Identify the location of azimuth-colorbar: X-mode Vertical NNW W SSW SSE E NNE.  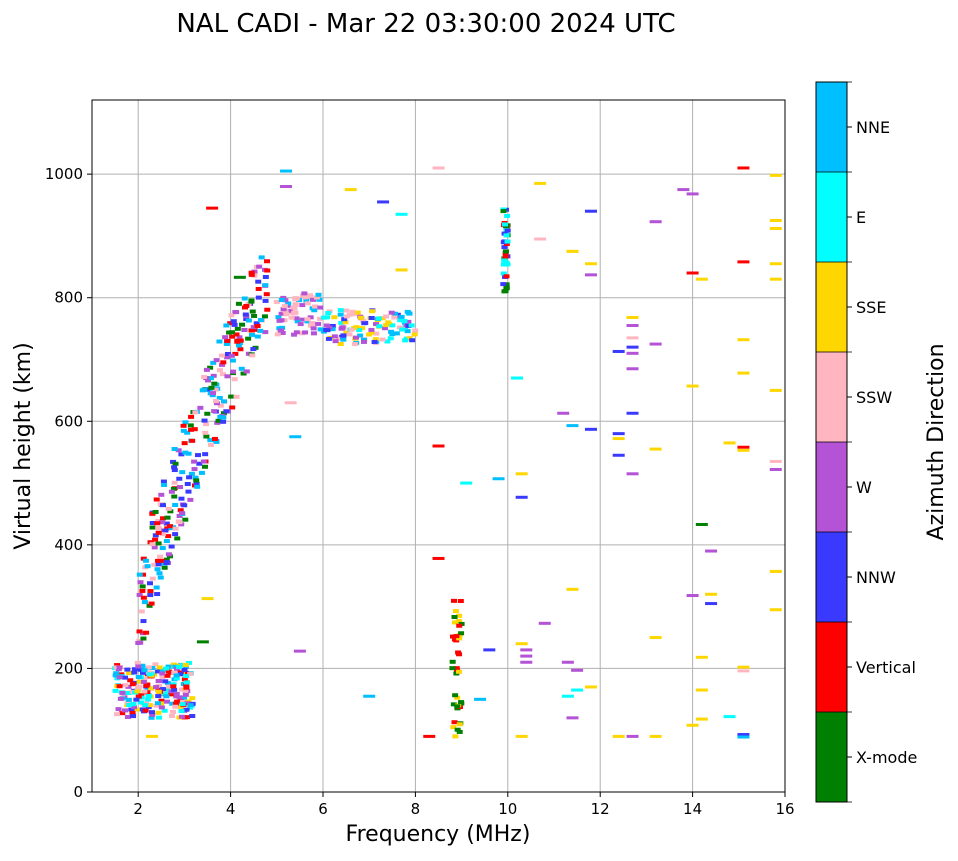
(866, 442).